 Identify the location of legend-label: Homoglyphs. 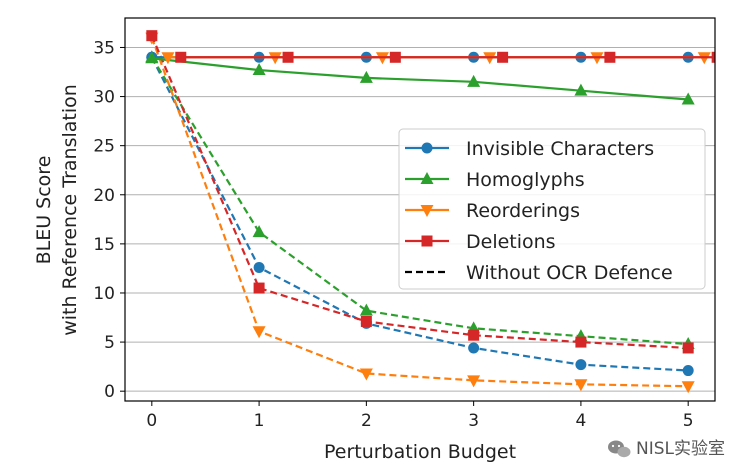
(525, 180).